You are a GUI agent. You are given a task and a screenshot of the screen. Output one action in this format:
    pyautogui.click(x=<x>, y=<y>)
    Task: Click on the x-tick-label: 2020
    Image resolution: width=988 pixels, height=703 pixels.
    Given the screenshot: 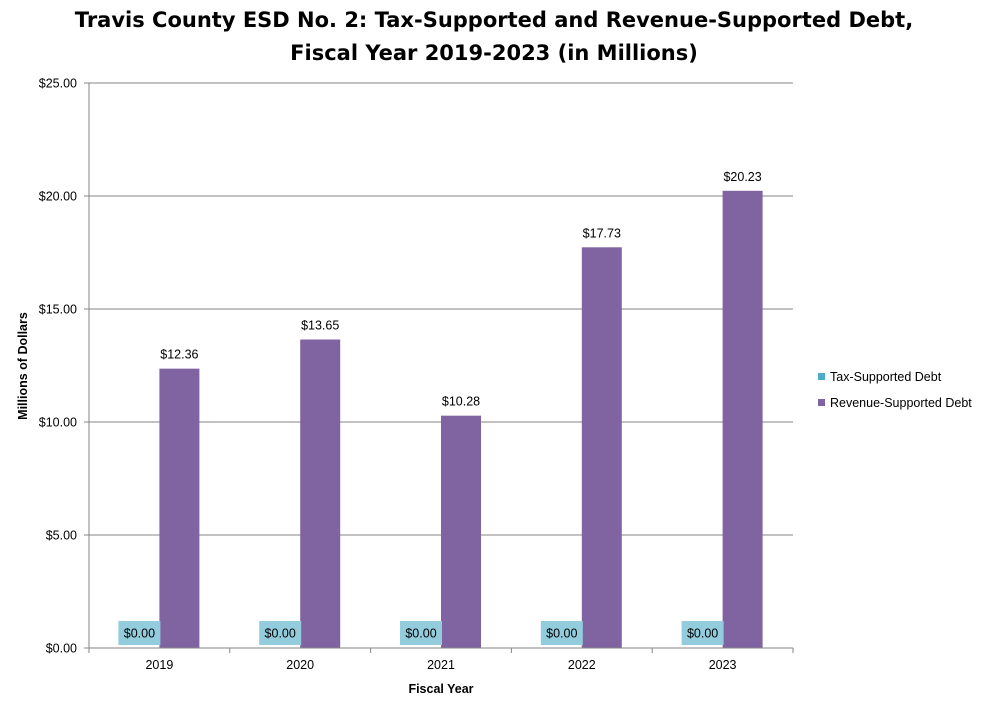 What is the action you would take?
    pyautogui.click(x=300, y=665)
    